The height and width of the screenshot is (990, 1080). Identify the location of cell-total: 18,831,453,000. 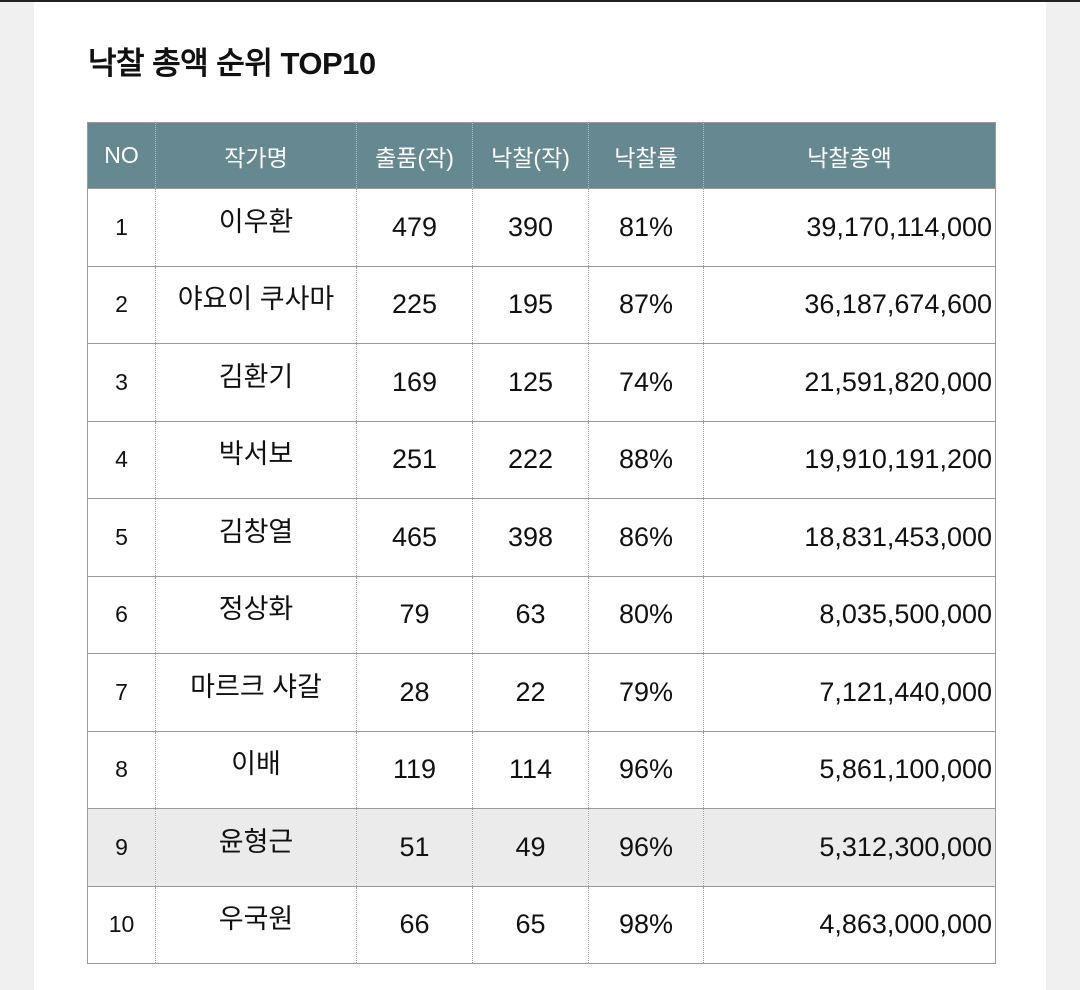
(849, 537).